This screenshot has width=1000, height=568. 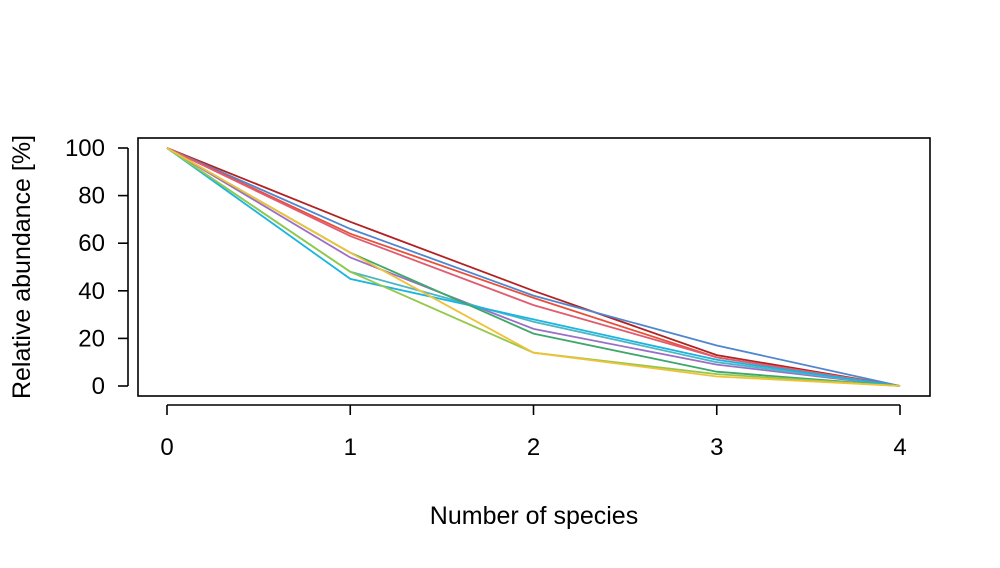 What do you see at coordinates (91, 291) in the screenshot?
I see `y-tick-label: 40` at bounding box center [91, 291].